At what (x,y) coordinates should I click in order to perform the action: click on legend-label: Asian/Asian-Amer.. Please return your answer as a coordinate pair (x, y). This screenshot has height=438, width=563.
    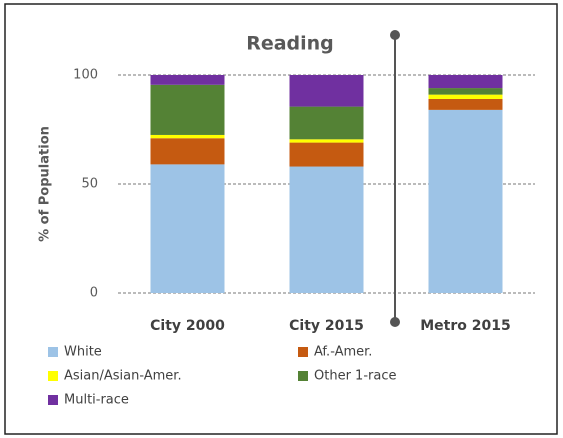
    Looking at the image, I should click on (123, 376).